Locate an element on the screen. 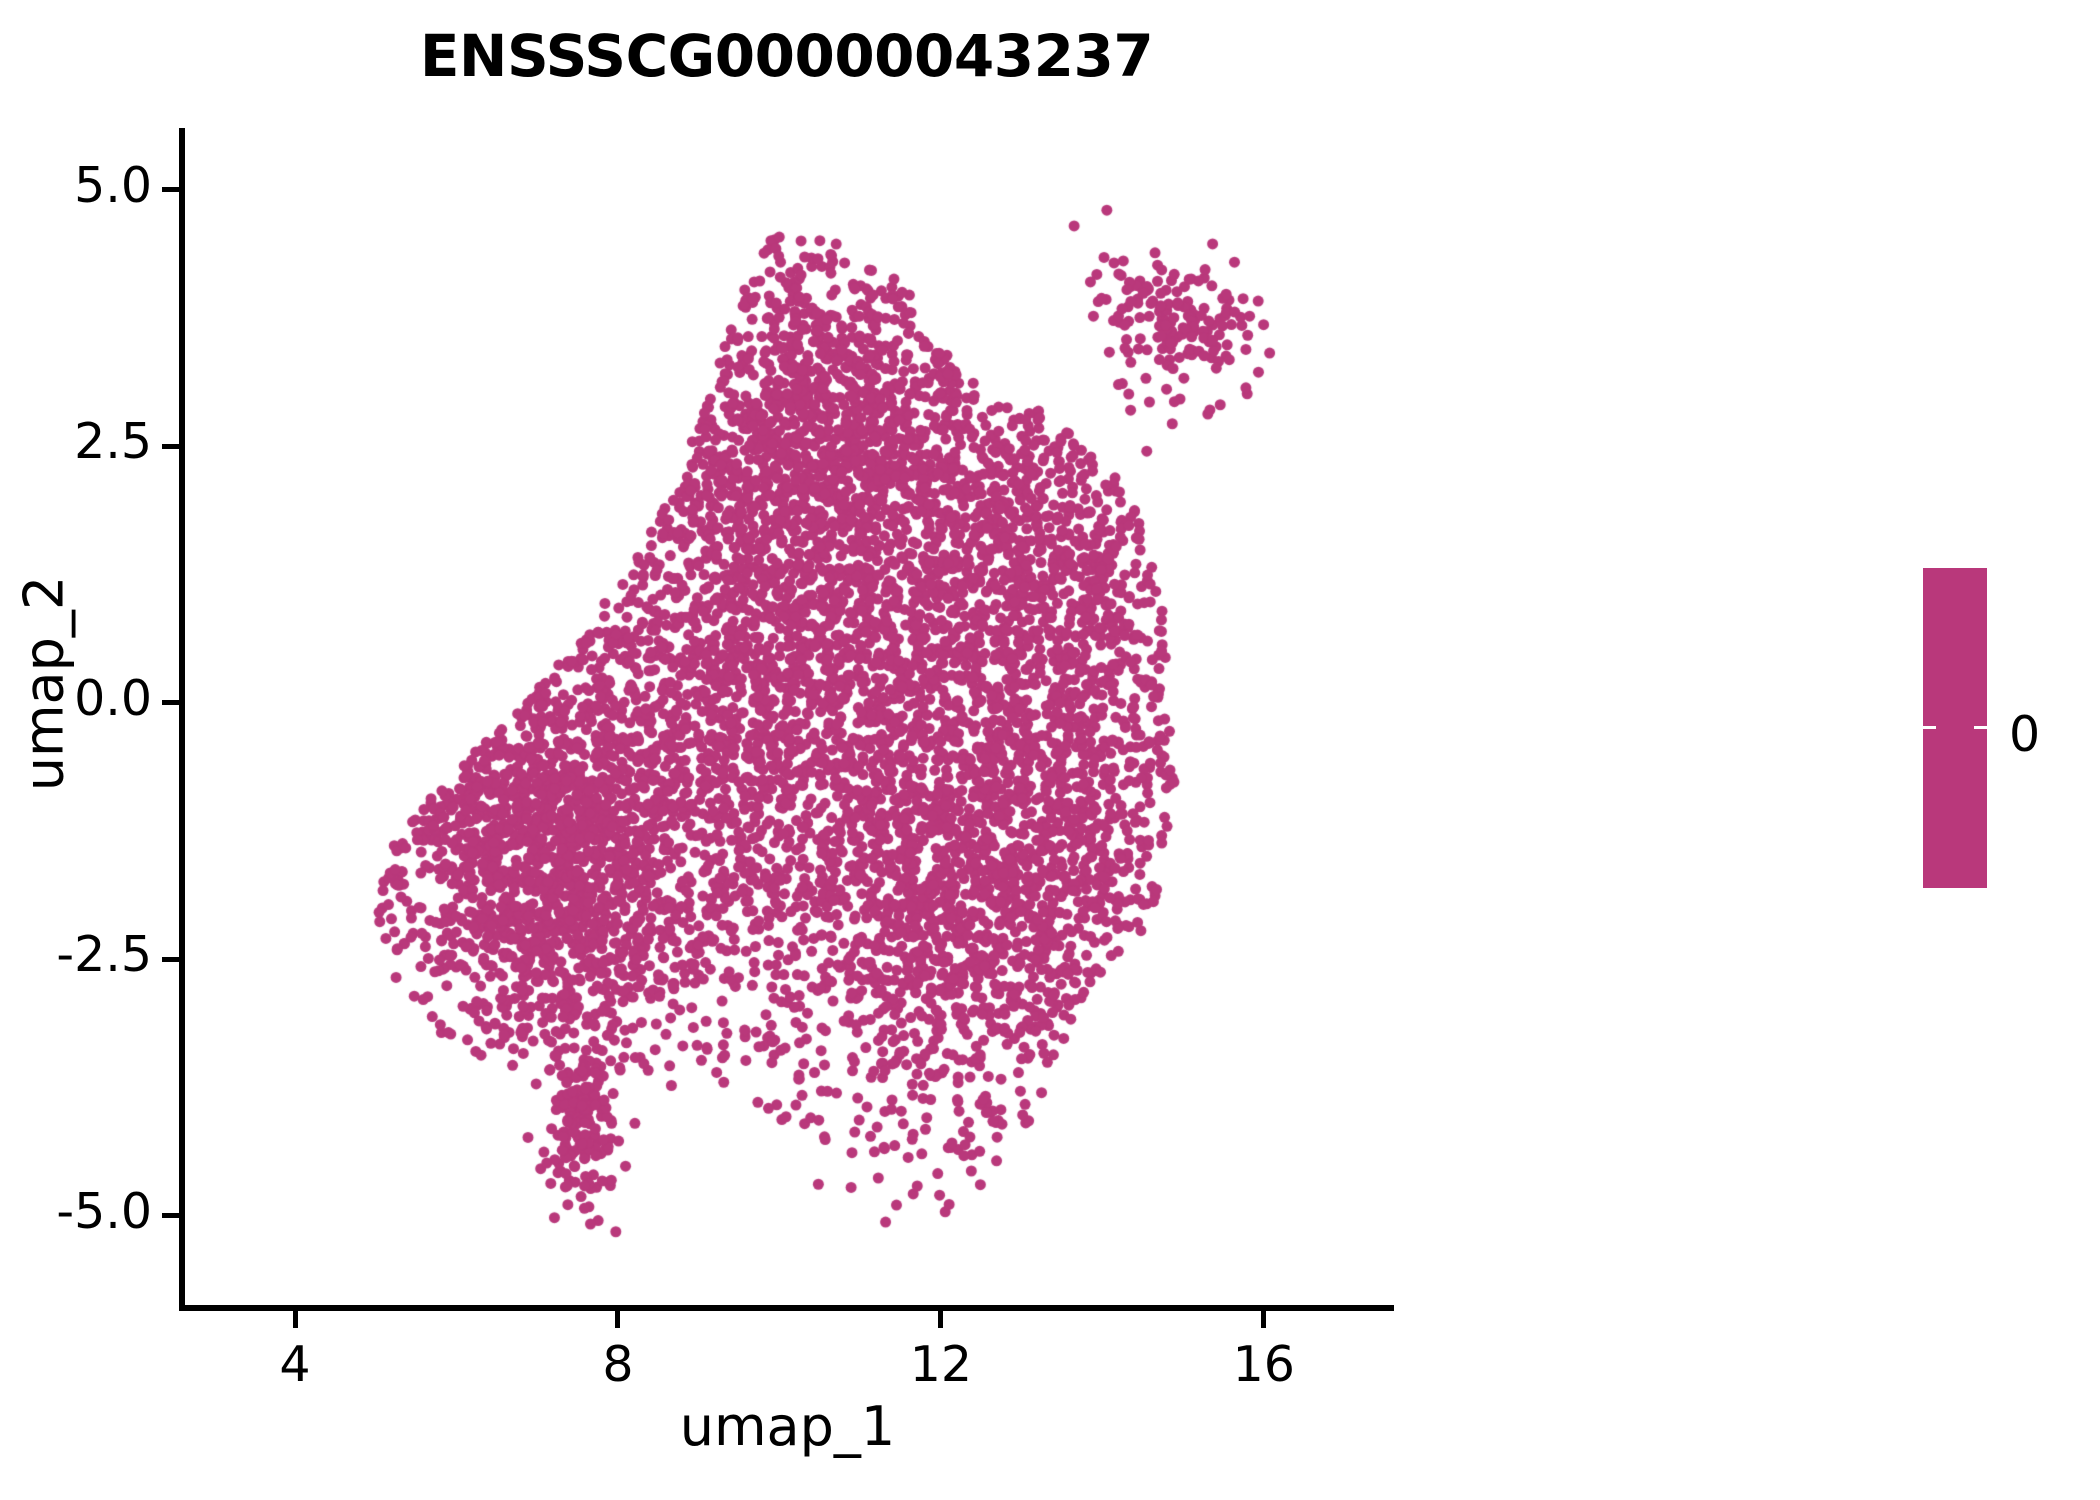 The image size is (2100, 1500). x-tick-label: 4 is located at coordinates (295, 1364).